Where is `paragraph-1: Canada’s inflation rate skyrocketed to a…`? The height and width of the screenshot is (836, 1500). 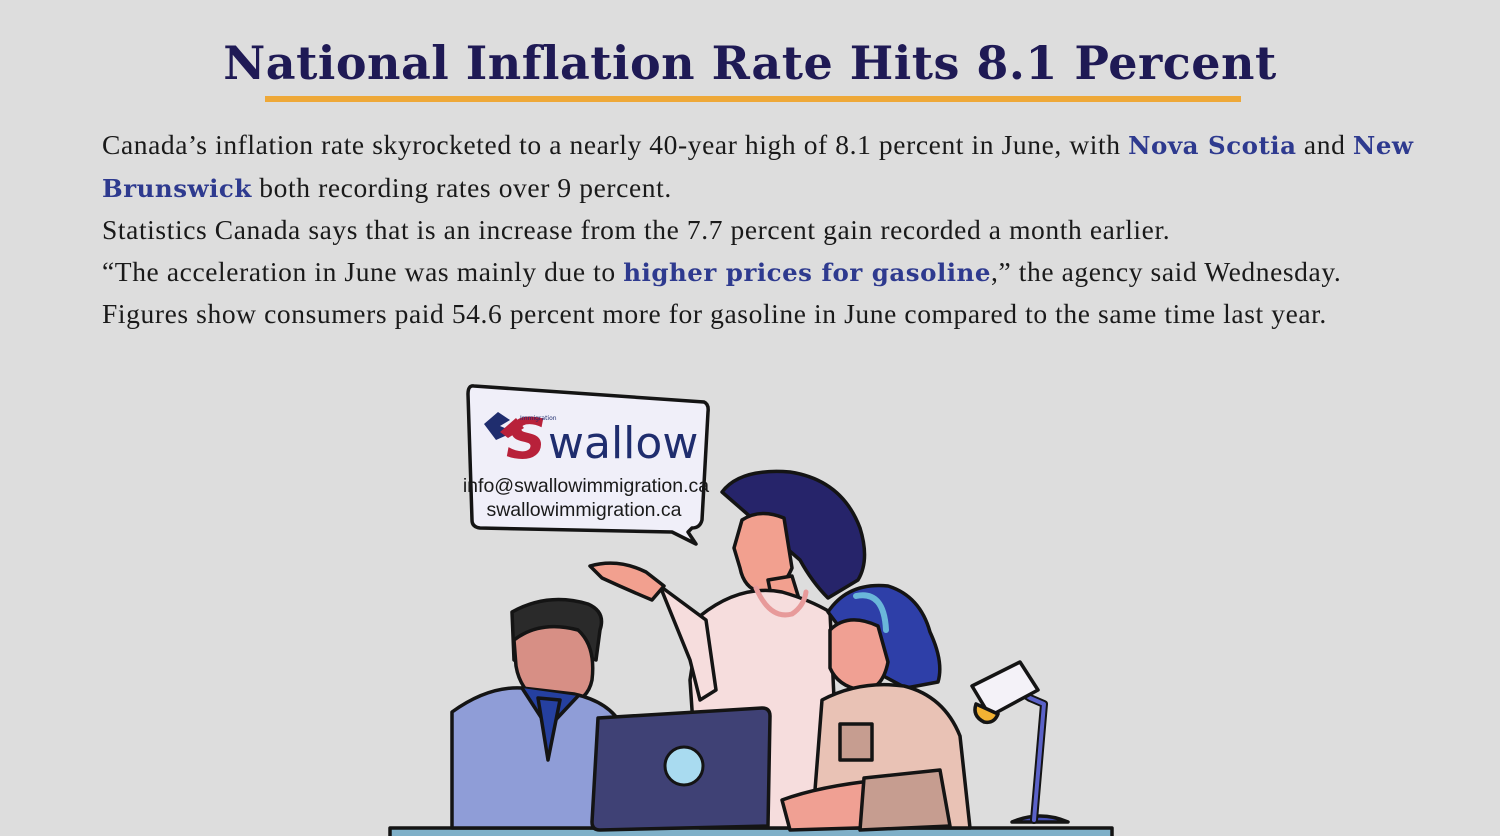 paragraph-1: Canada’s inflation rate skyrocketed to a… is located at coordinates (758, 166).